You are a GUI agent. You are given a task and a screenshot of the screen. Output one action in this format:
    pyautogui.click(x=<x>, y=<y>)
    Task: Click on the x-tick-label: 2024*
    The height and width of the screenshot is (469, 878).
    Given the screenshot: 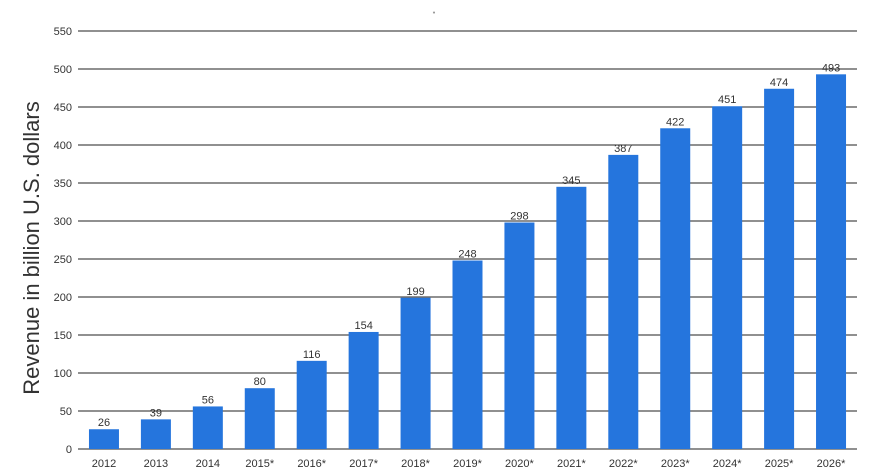 What is the action you would take?
    pyautogui.click(x=727, y=463)
    